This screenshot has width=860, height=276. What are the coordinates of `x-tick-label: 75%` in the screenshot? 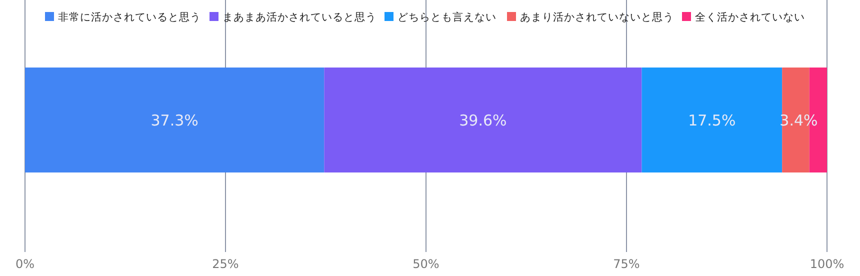 It's located at (626, 264).